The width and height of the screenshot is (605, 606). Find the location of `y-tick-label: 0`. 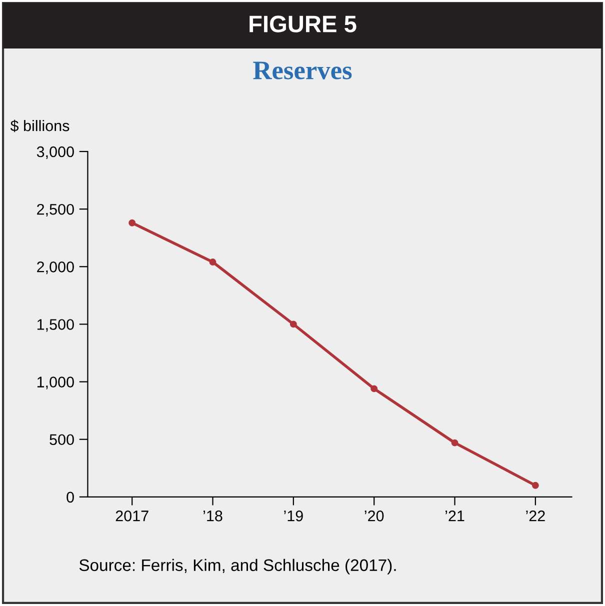

y-tick-label: 0 is located at coordinates (70, 497).